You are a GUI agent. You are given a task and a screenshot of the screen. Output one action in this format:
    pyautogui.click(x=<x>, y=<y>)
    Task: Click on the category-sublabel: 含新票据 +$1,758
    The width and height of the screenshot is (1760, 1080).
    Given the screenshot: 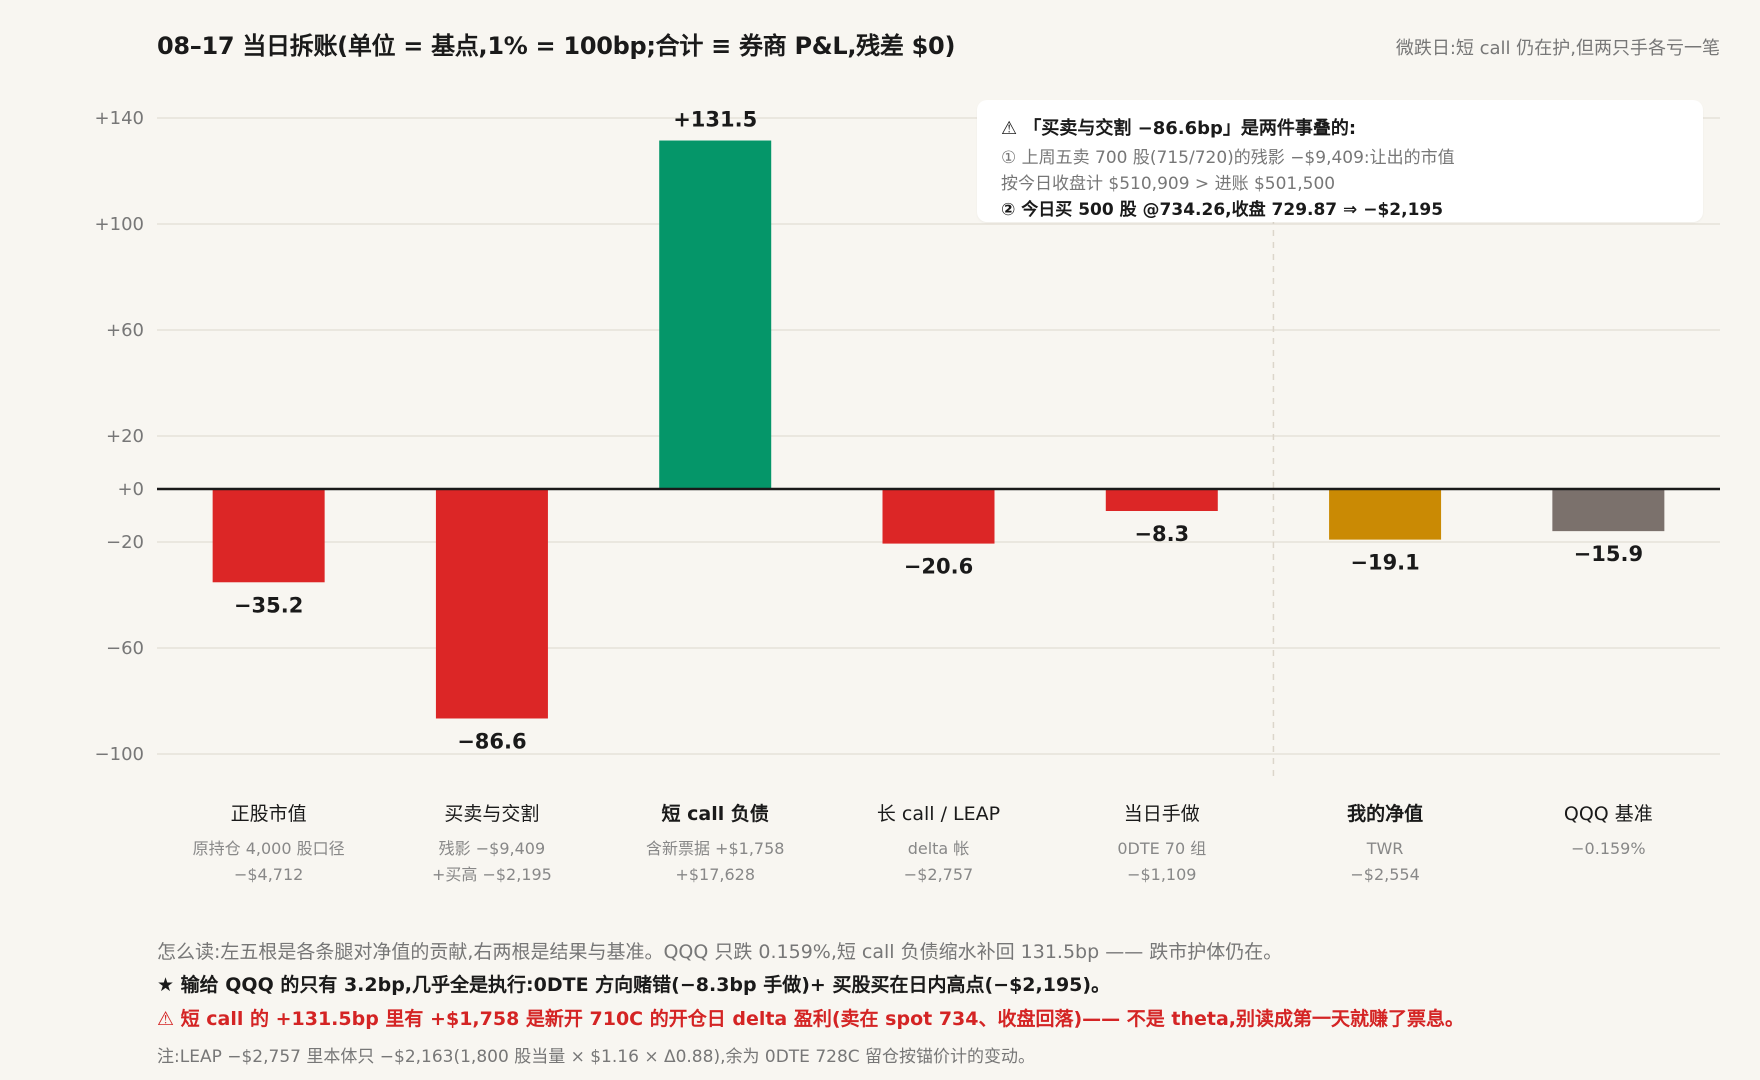 What is the action you would take?
    pyautogui.click(x=715, y=848)
    